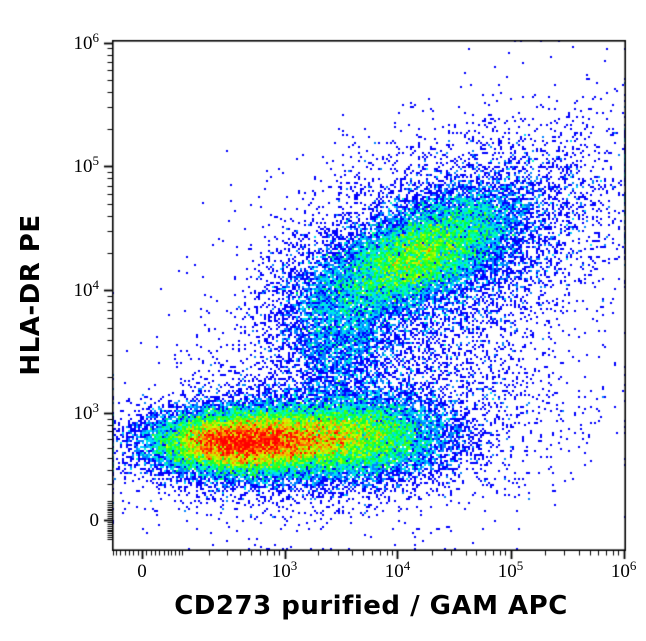  I want to click on y-tick-label: 10³, so click(86, 412).